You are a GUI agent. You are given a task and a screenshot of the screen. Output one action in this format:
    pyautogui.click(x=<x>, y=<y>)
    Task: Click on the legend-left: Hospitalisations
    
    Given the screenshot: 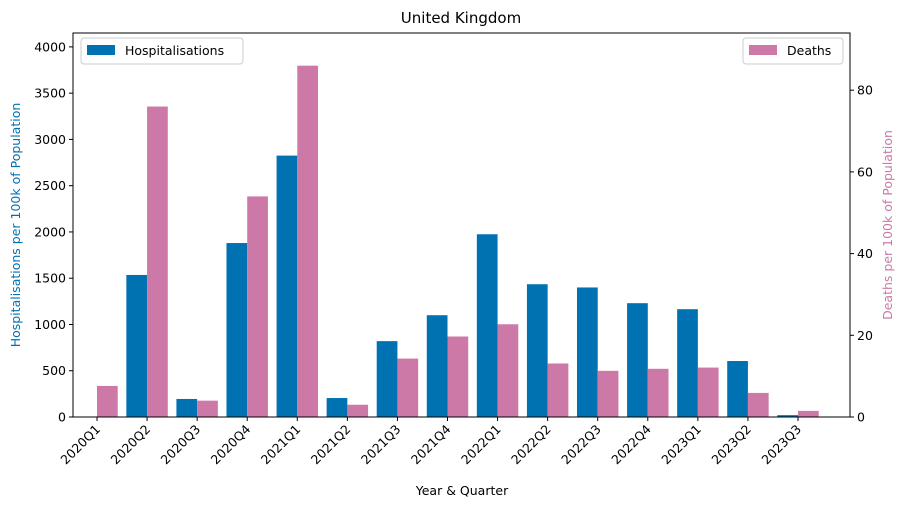 What is the action you would take?
    pyautogui.click(x=162, y=51)
    